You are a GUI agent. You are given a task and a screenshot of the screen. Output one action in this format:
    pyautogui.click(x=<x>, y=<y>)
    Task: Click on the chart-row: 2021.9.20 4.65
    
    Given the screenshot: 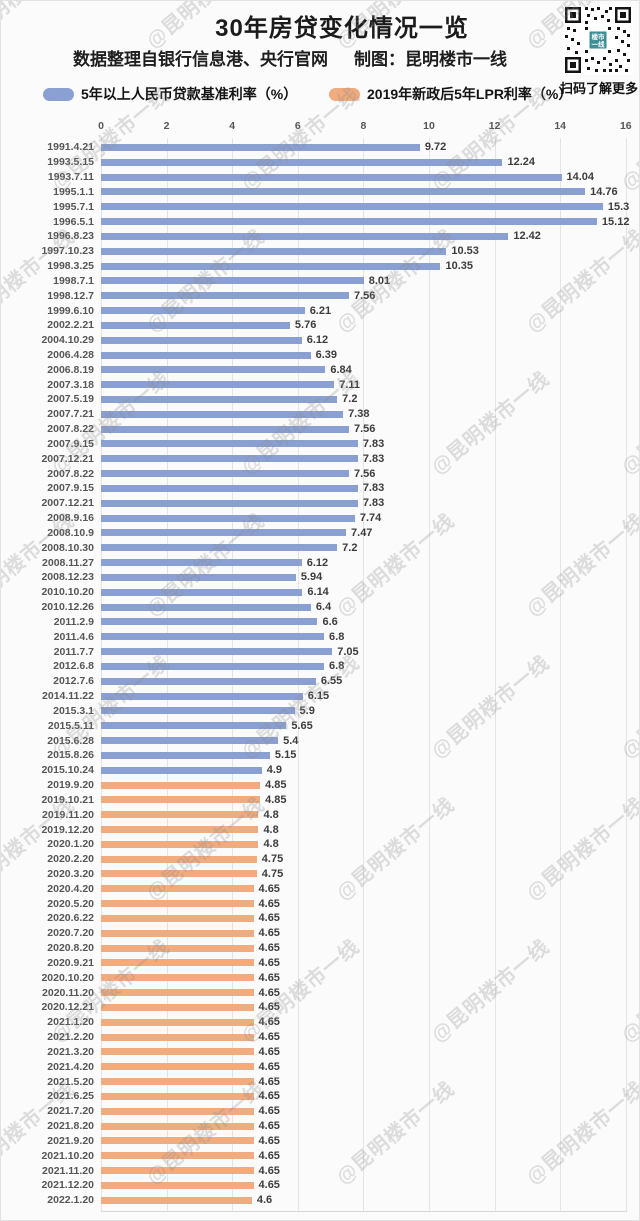 What is the action you would take?
    pyautogui.click(x=320, y=1140)
    